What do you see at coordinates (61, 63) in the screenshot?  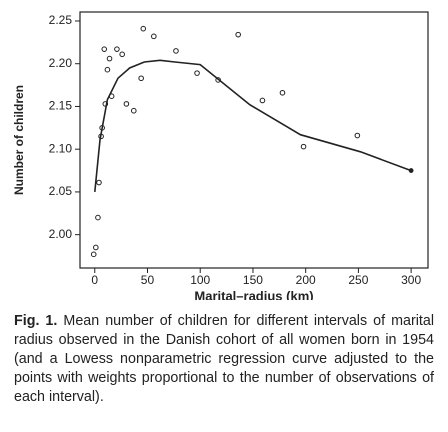 I see `y-tick-label: 2.20` at bounding box center [61, 63].